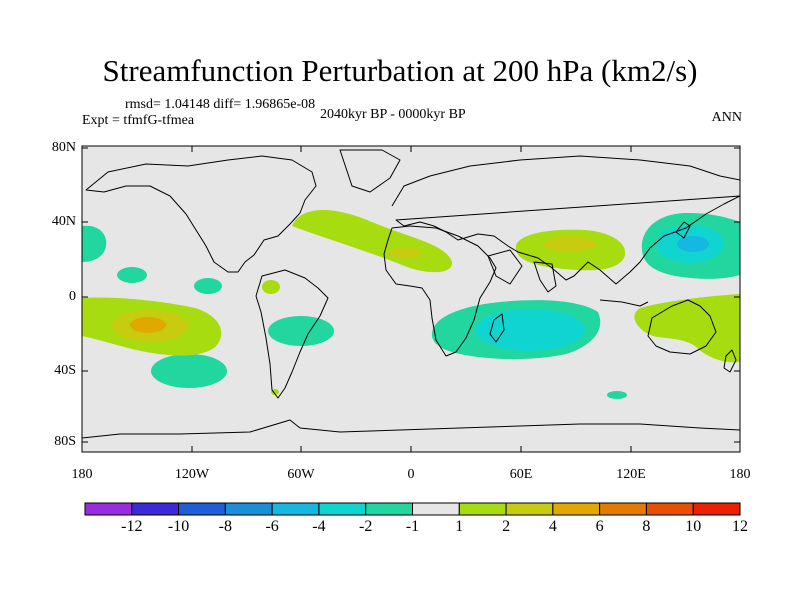  Describe the element at coordinates (301, 474) in the screenshot. I see `lon-label-60w: 60W` at that location.